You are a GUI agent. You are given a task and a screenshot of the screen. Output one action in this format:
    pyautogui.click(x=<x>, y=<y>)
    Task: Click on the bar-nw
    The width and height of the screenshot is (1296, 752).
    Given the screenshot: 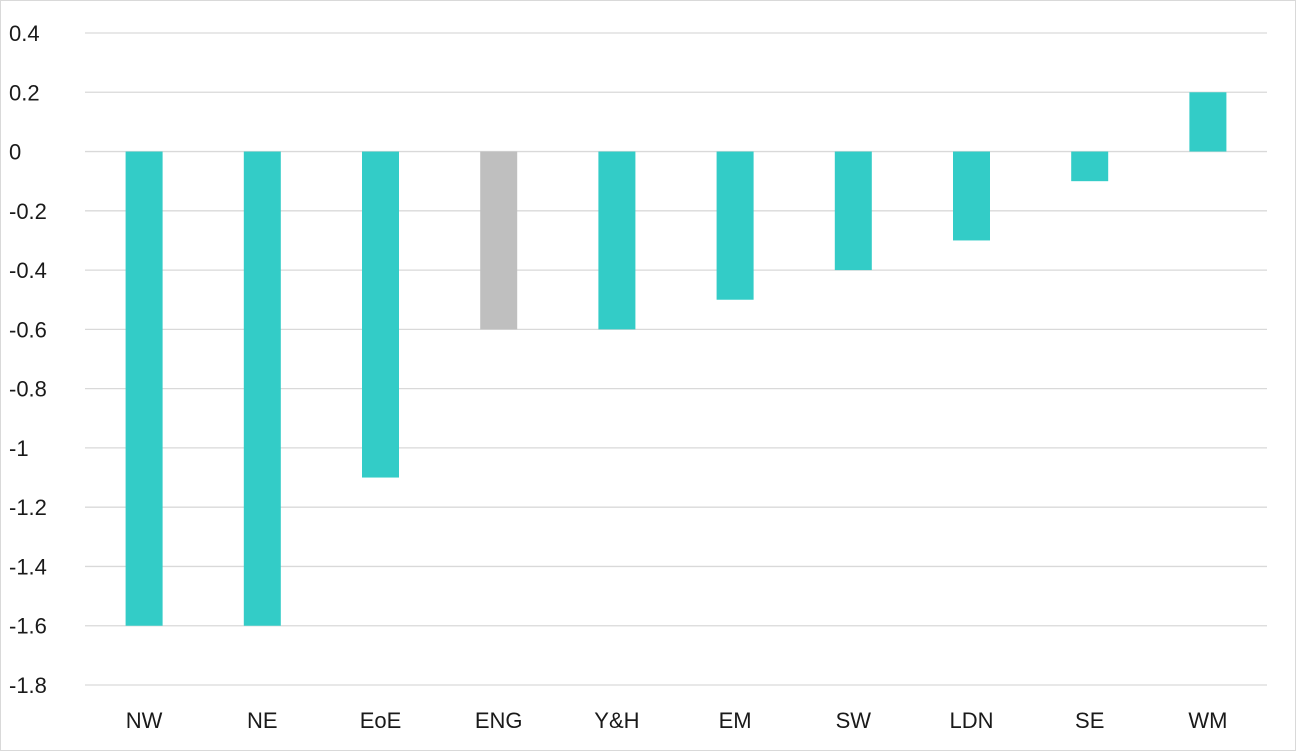 What is the action you would take?
    pyautogui.click(x=144, y=388)
    